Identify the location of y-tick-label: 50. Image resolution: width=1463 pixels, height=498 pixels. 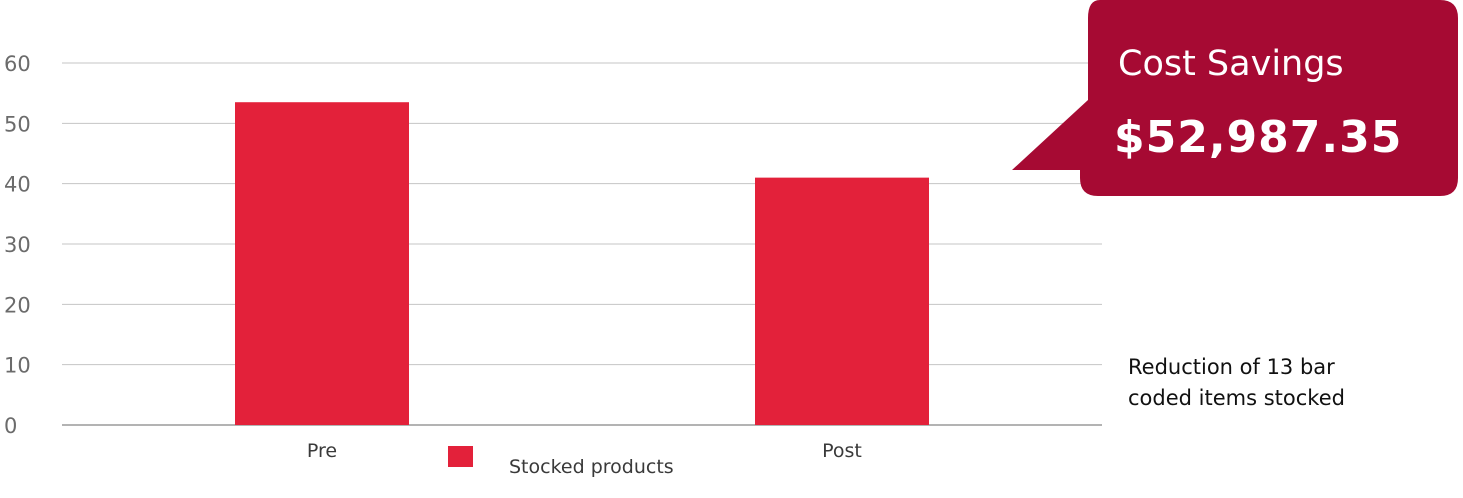
(17, 124).